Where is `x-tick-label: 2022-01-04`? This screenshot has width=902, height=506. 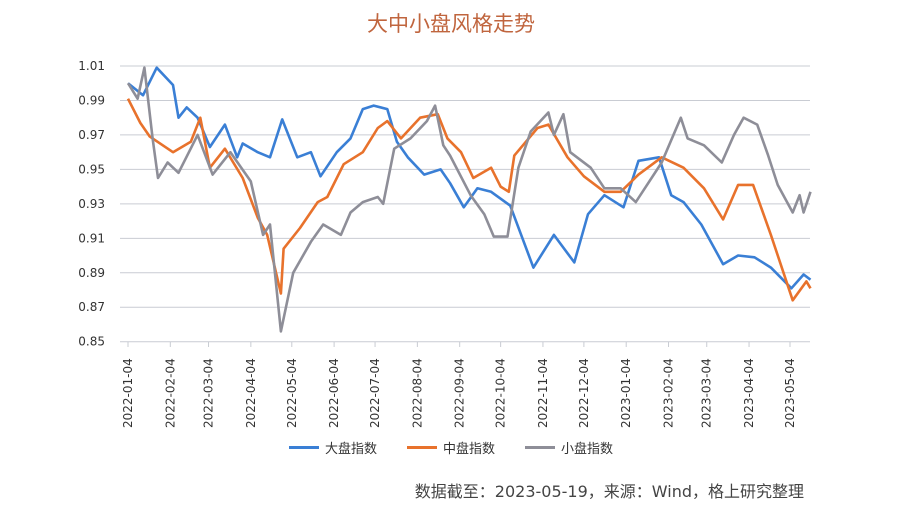
x-tick-label: 2022-01-04 is located at coordinates (128, 393).